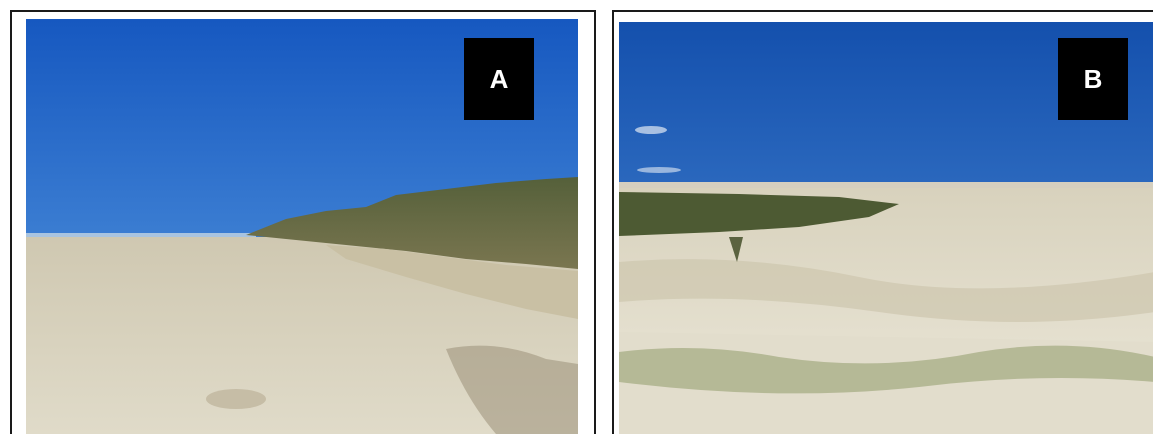 The height and width of the screenshot is (434, 1153). Describe the element at coordinates (886, 369) in the screenshot. I see `grass-tufts` at that location.